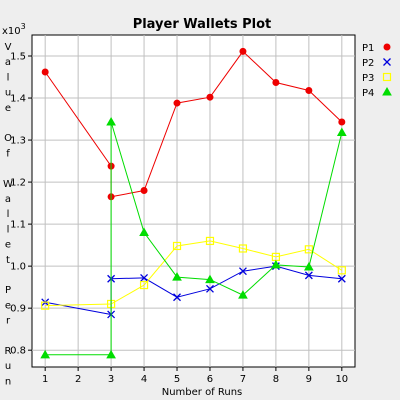 This screenshot has height=400, width=400. Describe the element at coordinates (377, 71) in the screenshot. I see `legend: P1 P2 P3 P4` at that location.